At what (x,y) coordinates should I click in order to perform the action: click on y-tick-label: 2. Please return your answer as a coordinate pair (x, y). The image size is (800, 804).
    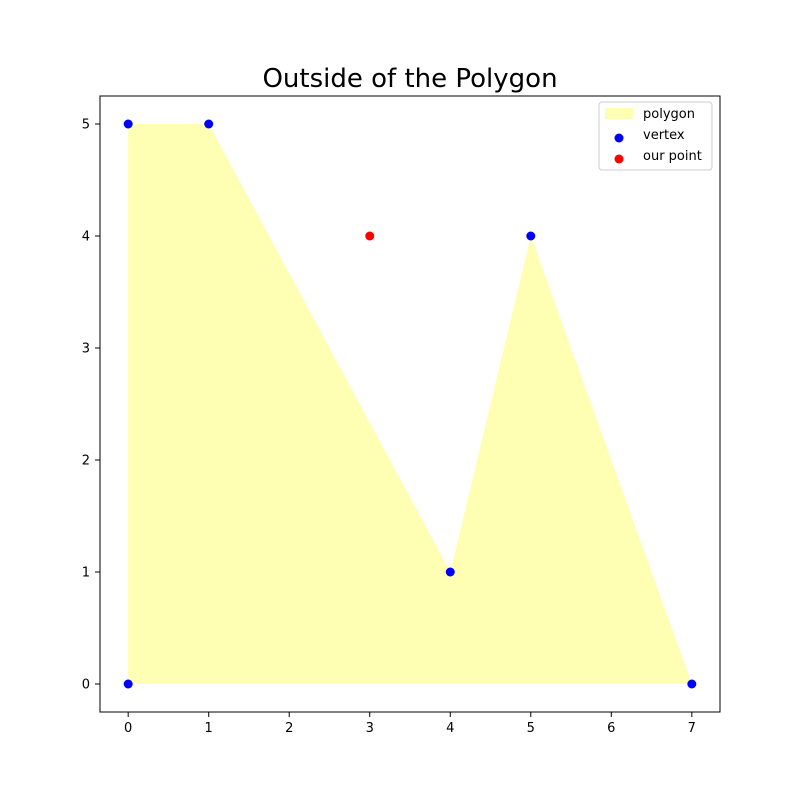
    Looking at the image, I should click on (86, 461).